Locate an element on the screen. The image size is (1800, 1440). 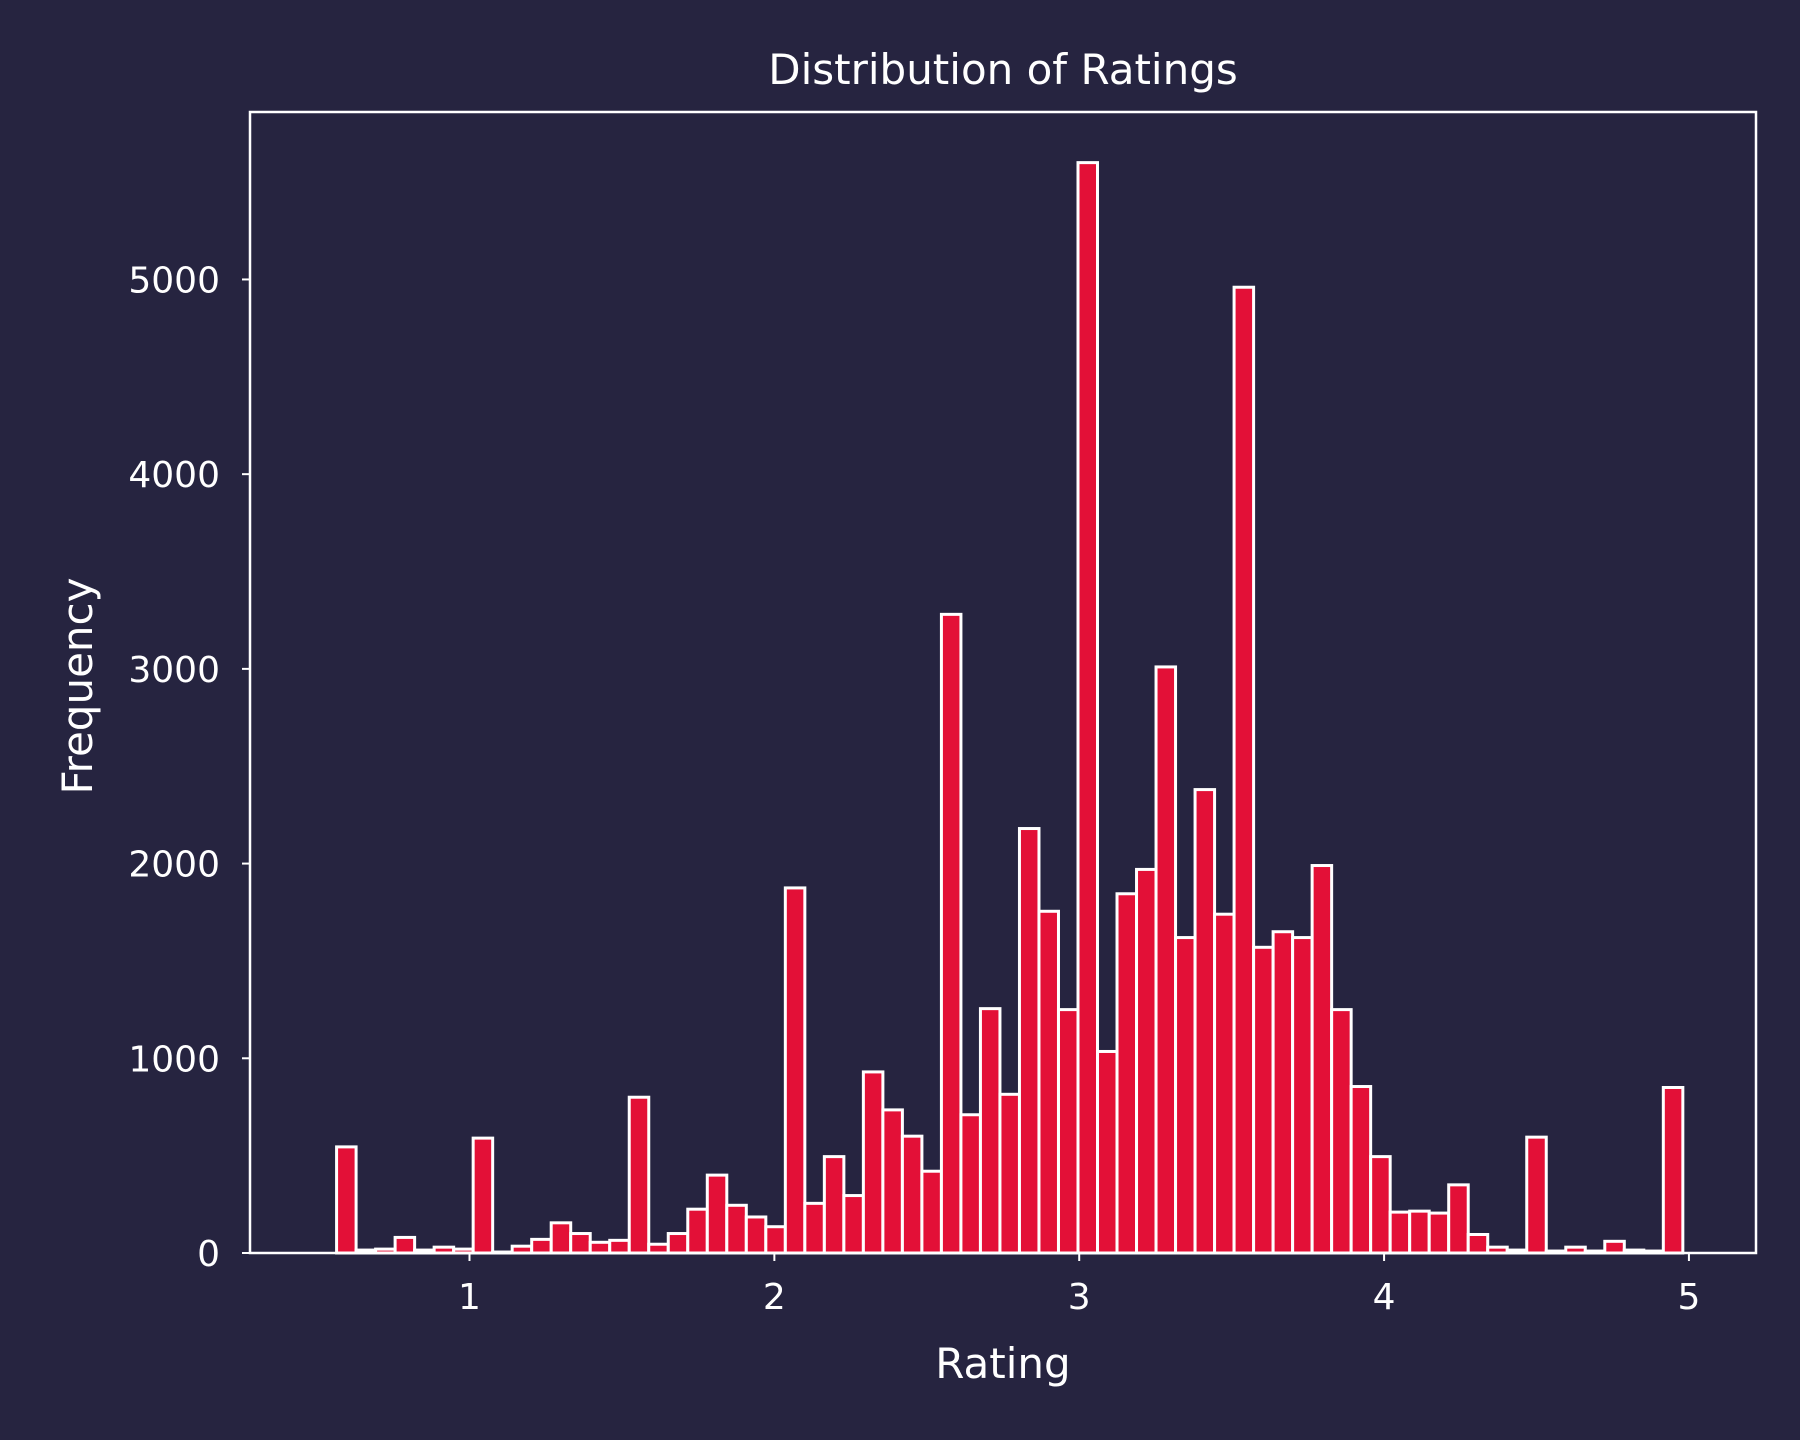
chart-title: Distribution of Ratings is located at coordinates (1003, 69).